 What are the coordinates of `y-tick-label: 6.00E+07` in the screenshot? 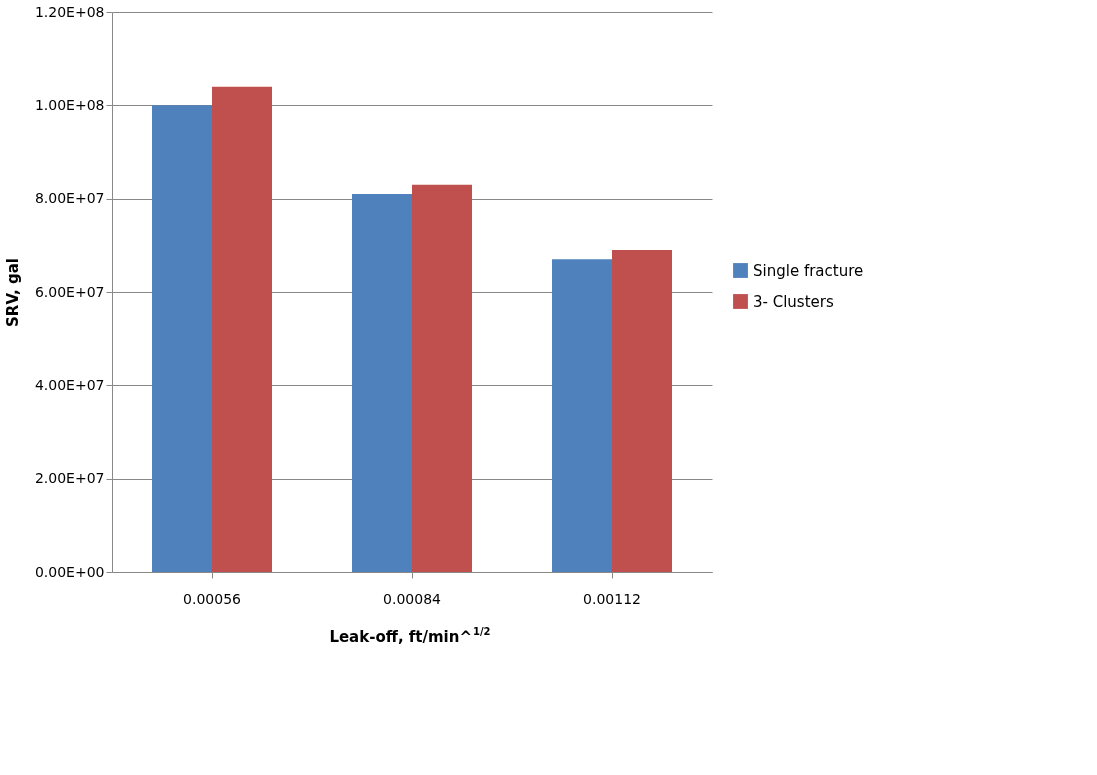 It's located at (69, 291).